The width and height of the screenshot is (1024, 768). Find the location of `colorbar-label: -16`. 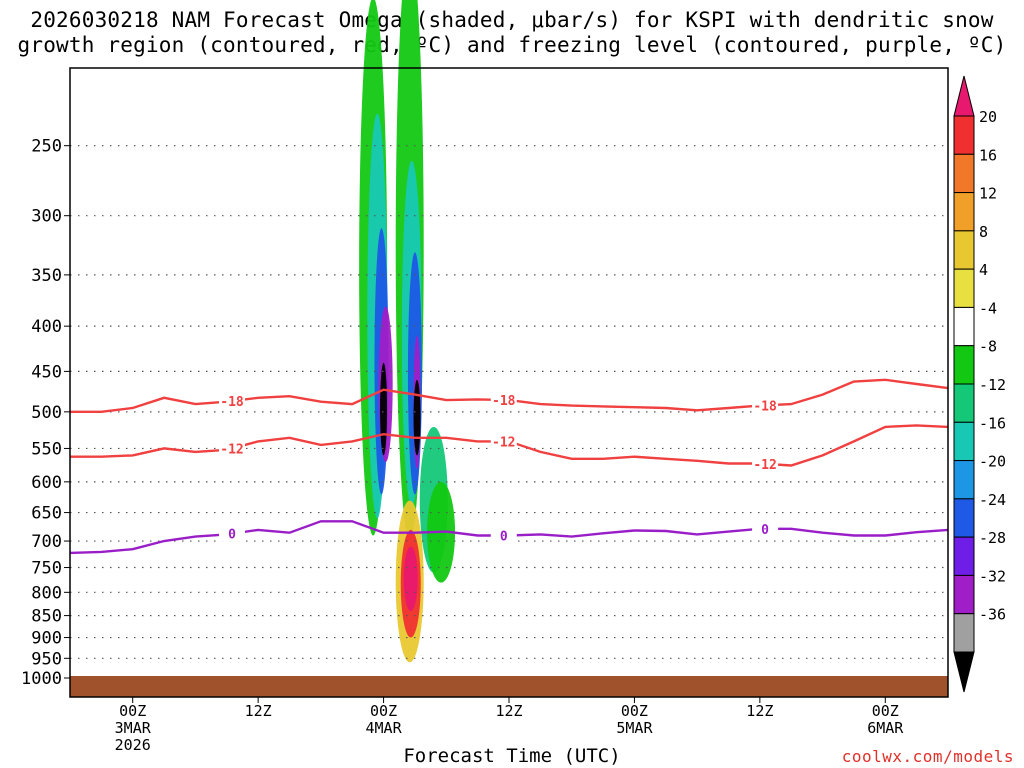

colorbar-label: -16 is located at coordinates (992, 423).